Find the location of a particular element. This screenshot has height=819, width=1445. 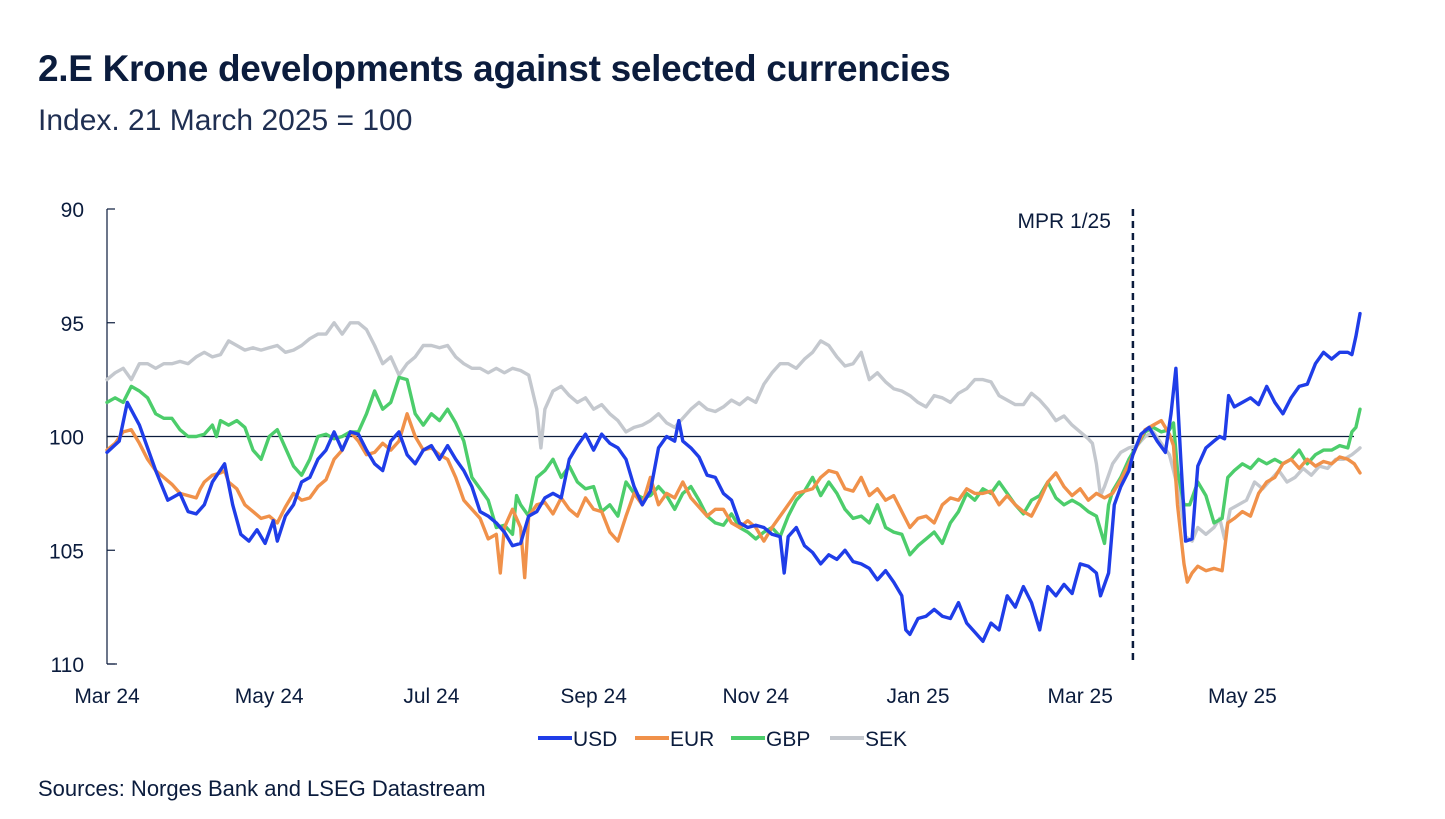

x-tick-label: May 24 is located at coordinates (269, 696).